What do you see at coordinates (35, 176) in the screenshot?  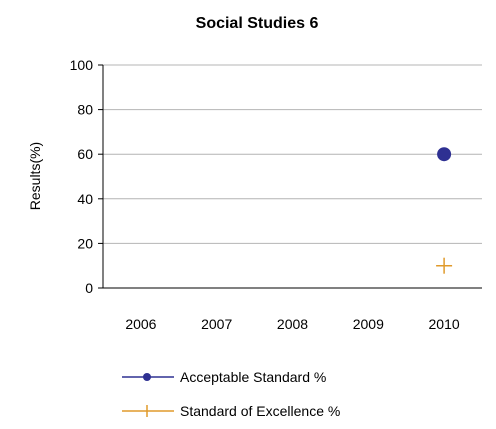 I see `y-axis-title: Results(%)` at bounding box center [35, 176].